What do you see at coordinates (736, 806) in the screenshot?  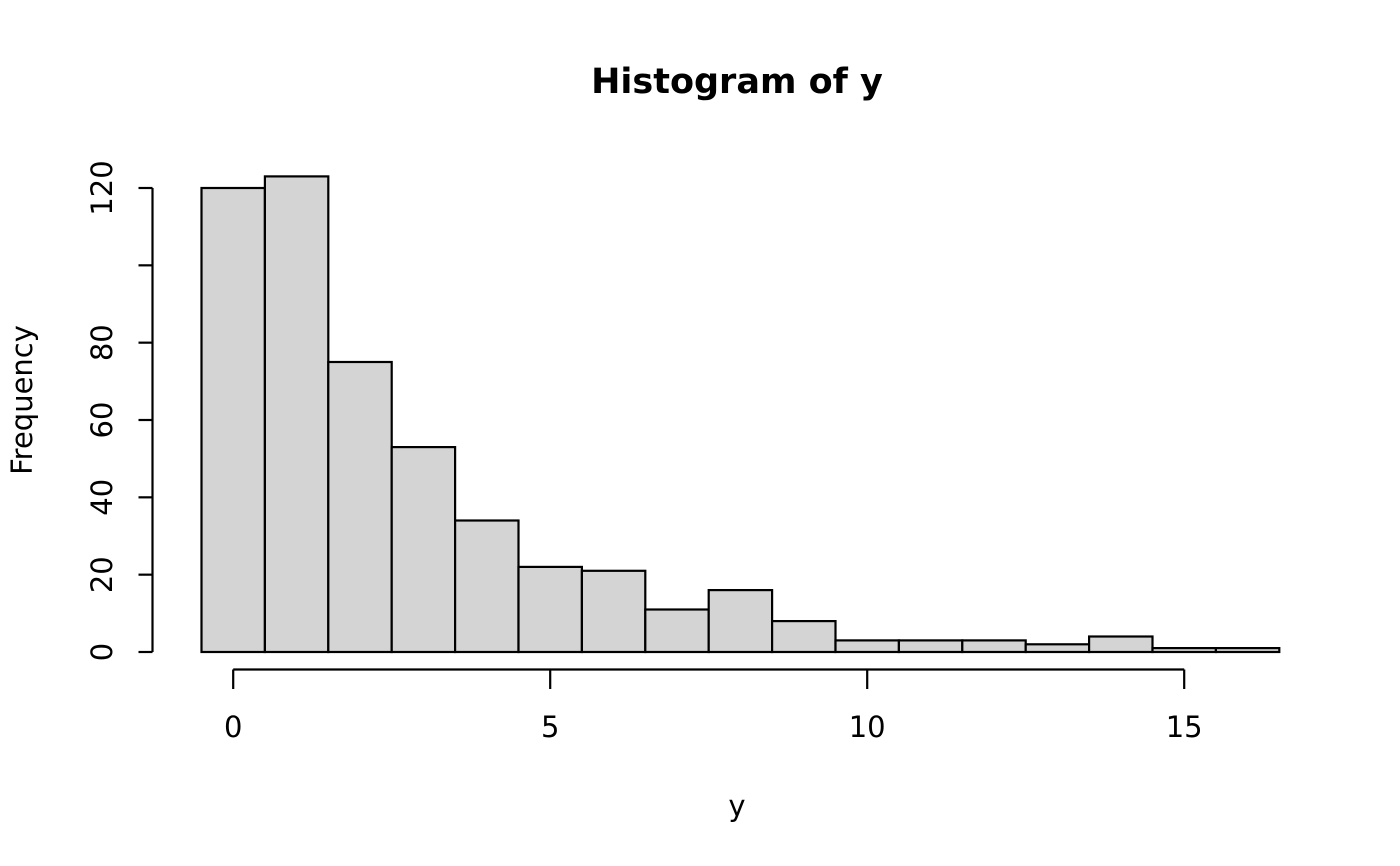 I see `x-axis-label: y` at bounding box center [736, 806].